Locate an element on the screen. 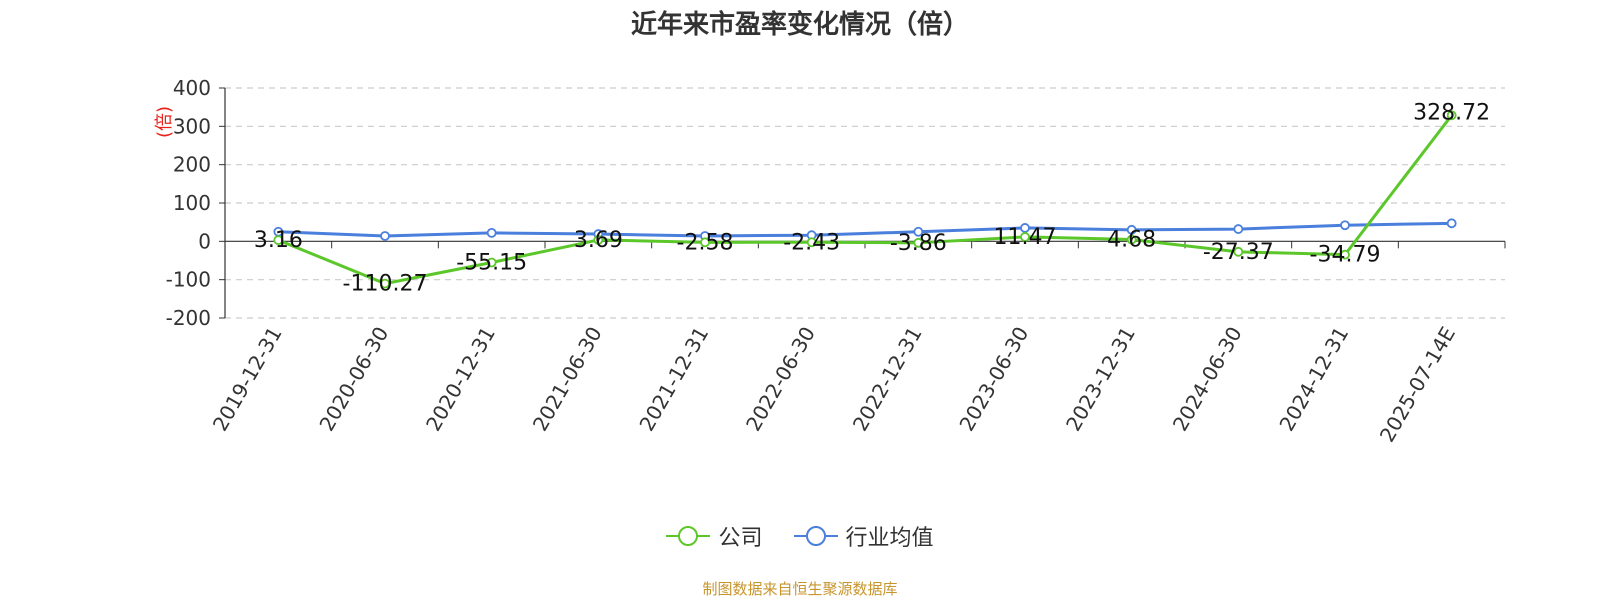 The width and height of the screenshot is (1600, 600). x-tick-label: 2025-07-14E is located at coordinates (1417, 385).